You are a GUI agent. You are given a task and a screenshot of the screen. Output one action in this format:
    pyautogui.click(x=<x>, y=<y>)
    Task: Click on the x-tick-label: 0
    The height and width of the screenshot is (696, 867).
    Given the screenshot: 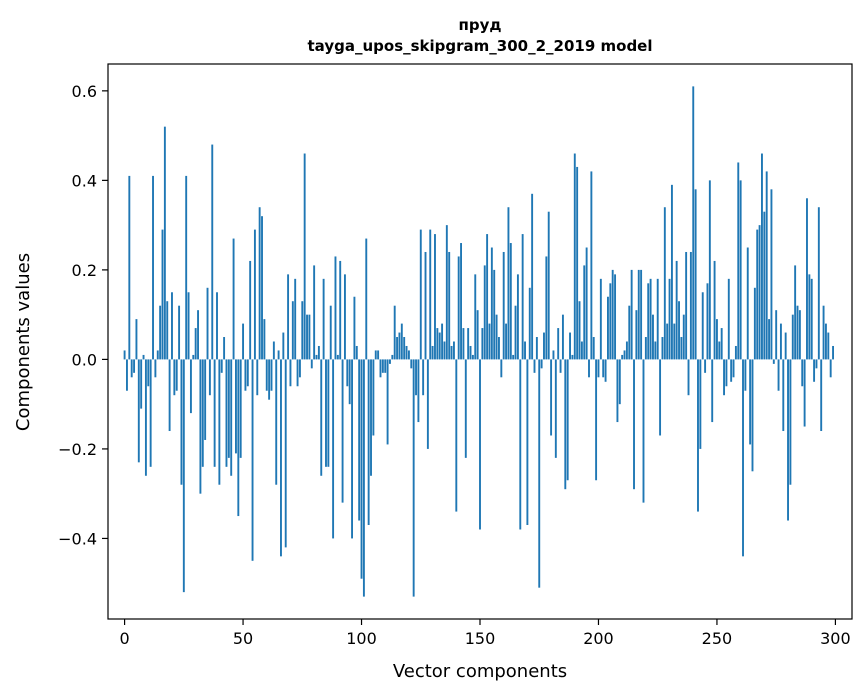 What is the action you would take?
    pyautogui.click(x=124, y=638)
    